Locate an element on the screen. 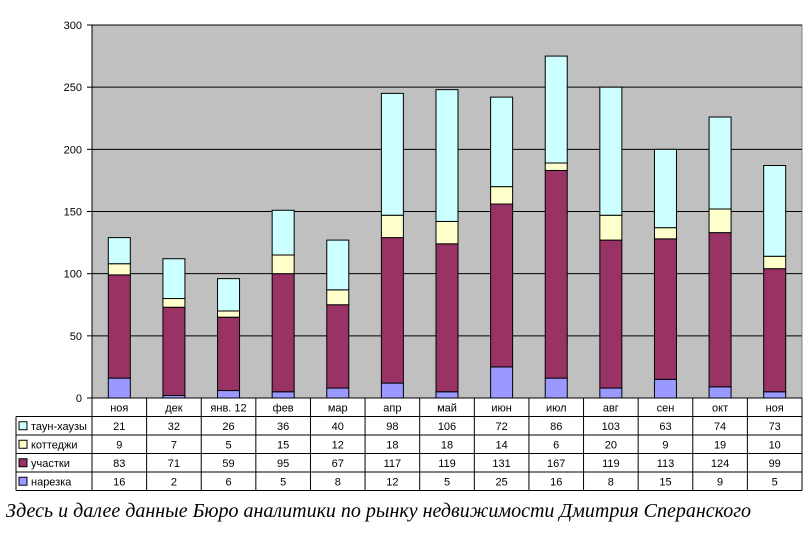 The image size is (807, 542). table-value: 119 is located at coordinates (611, 464).